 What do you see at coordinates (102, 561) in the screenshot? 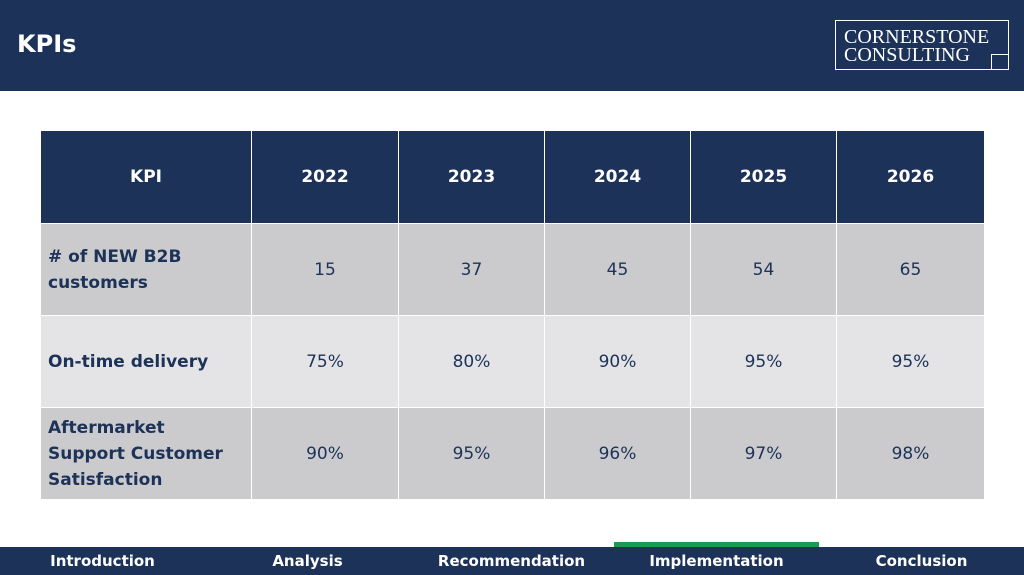
I see `nav-item-introduction: Introduction` at bounding box center [102, 561].